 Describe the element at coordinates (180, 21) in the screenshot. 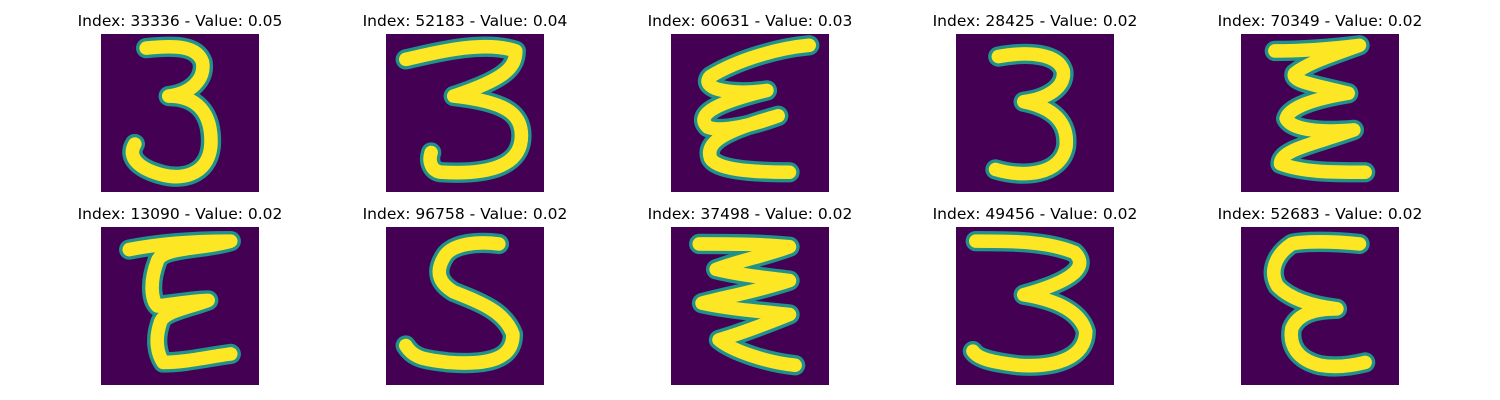

I see `panel-title: Index: 33336 - Value: 0.05` at that location.